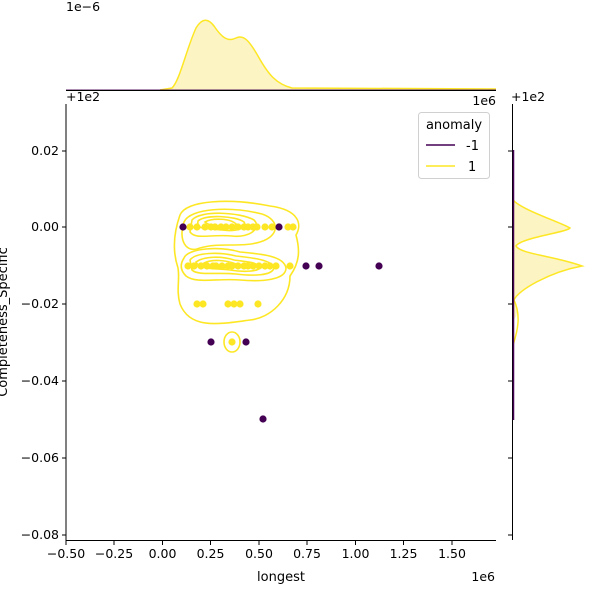  What do you see at coordinates (83, 7) in the screenshot?
I see `top-marginal-scale-label: 1e−6` at bounding box center [83, 7].